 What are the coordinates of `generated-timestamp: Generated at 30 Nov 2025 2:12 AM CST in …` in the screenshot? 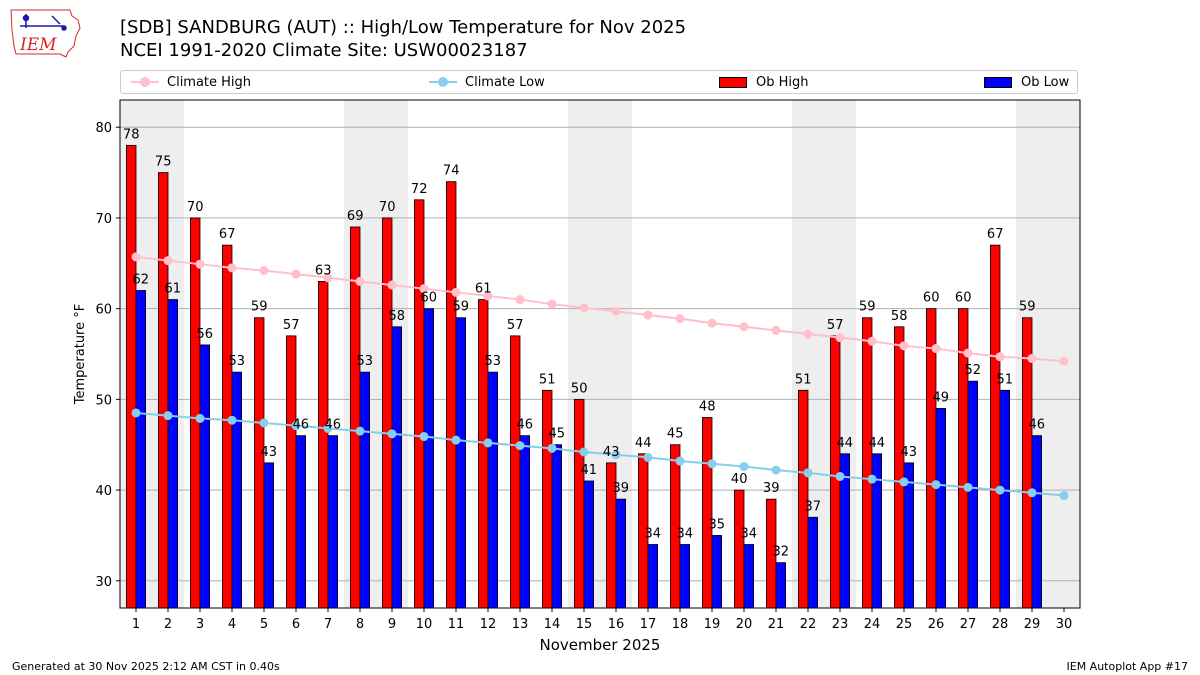 It's located at (146, 666).